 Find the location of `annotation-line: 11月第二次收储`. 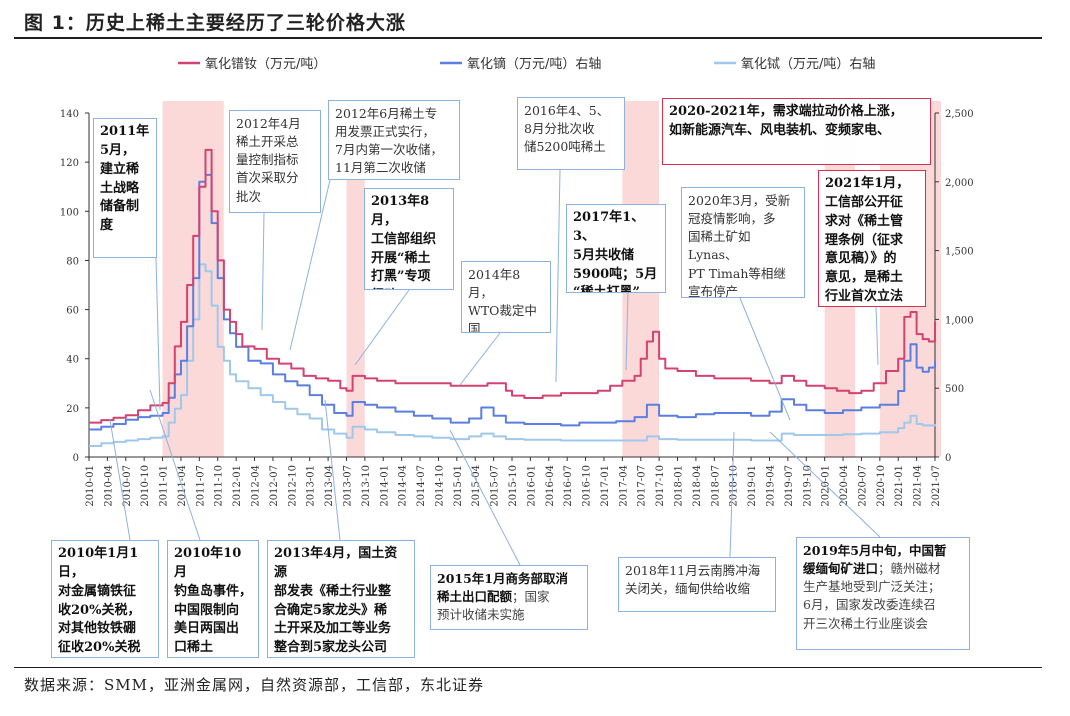

annotation-line: 11月第二次收储 is located at coordinates (380, 168).